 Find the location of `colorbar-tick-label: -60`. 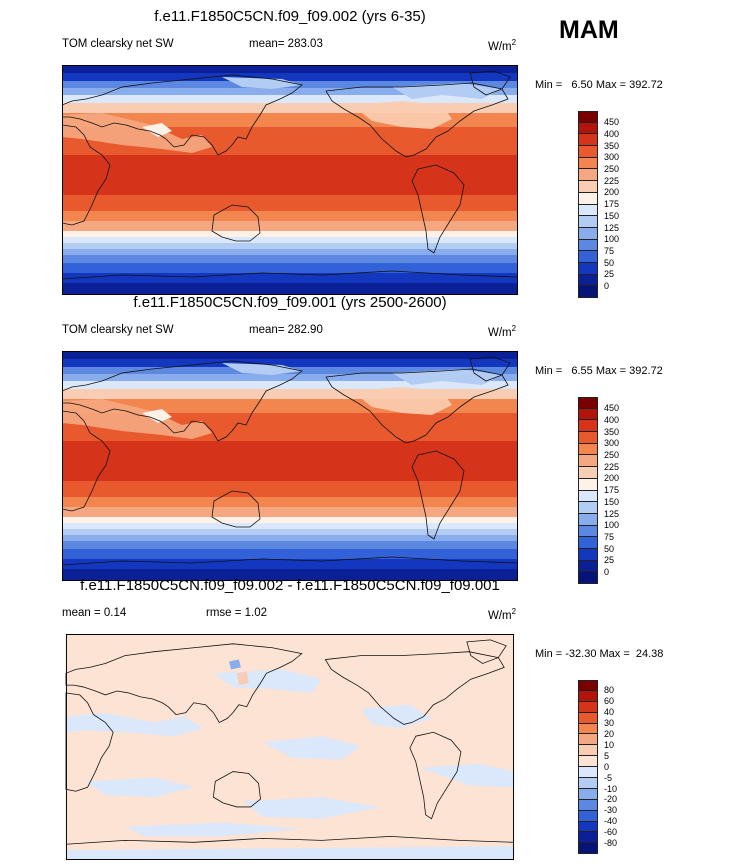

colorbar-tick-label: -60 is located at coordinates (611, 832).